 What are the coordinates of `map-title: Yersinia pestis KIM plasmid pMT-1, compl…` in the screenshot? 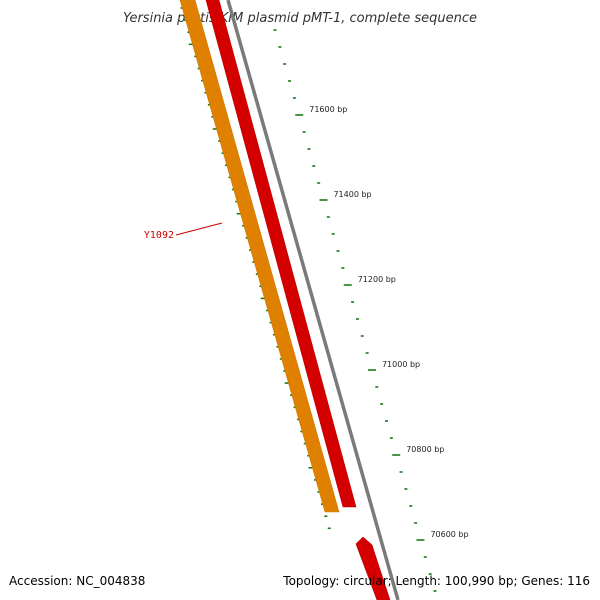 It's located at (300, 18).